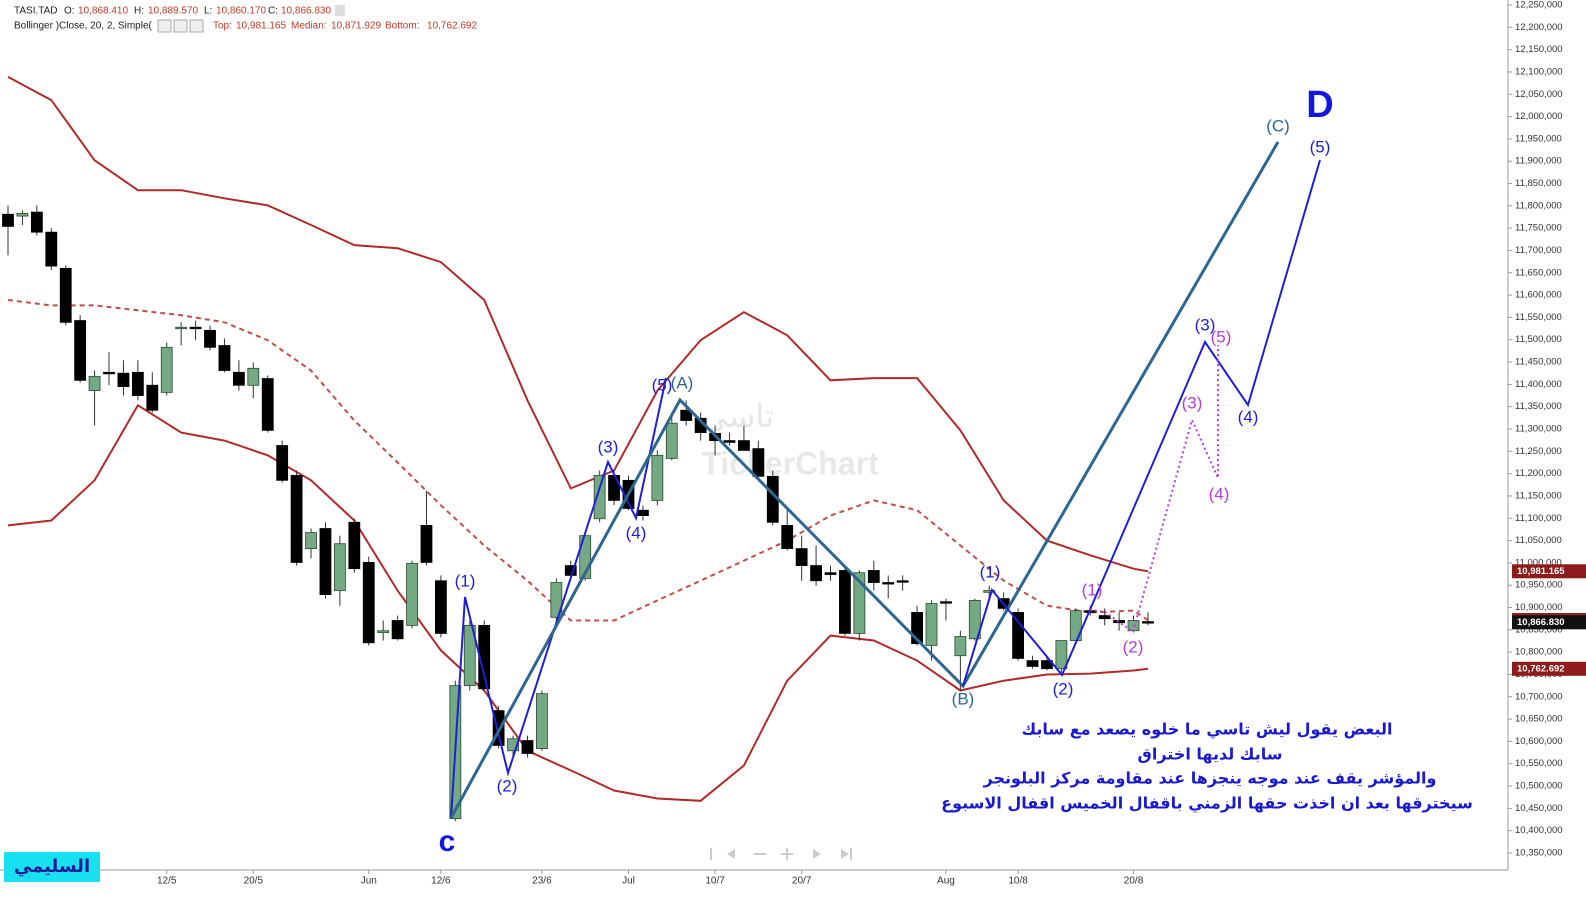 The height and width of the screenshot is (899, 1586). I want to click on x-tick-label: 12/5, so click(167, 881).